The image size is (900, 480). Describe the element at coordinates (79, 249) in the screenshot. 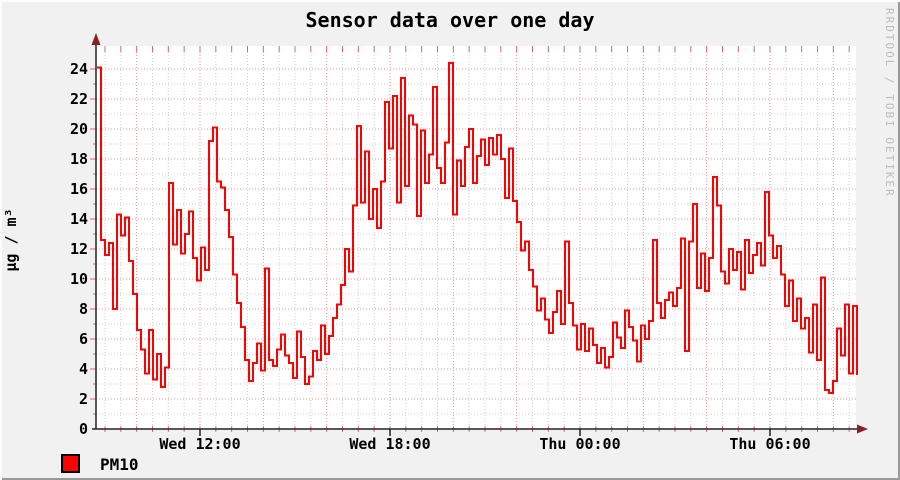

I see `y-tick-label: 12` at that location.